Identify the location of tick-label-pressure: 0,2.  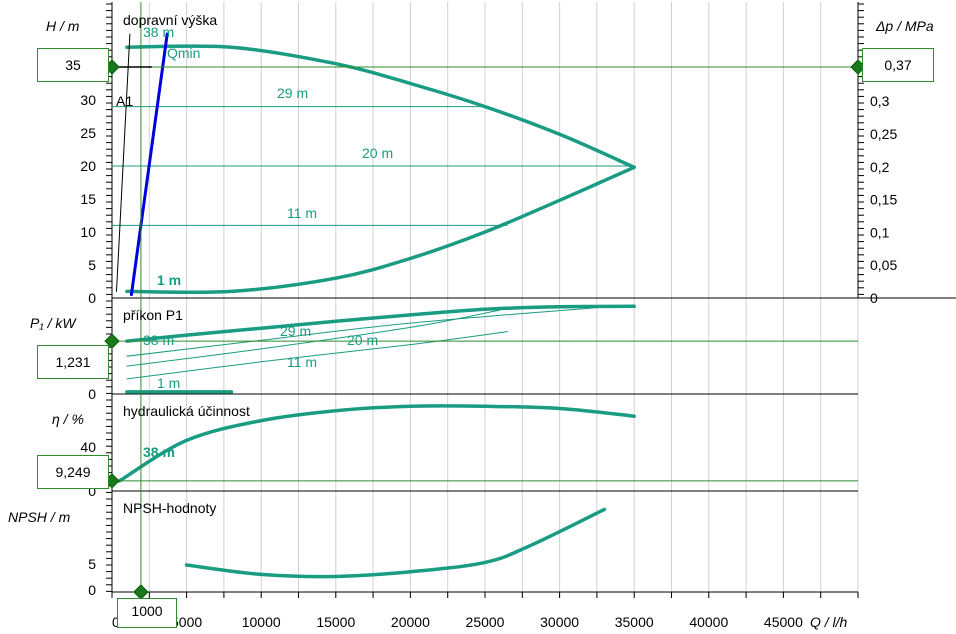
(880, 167).